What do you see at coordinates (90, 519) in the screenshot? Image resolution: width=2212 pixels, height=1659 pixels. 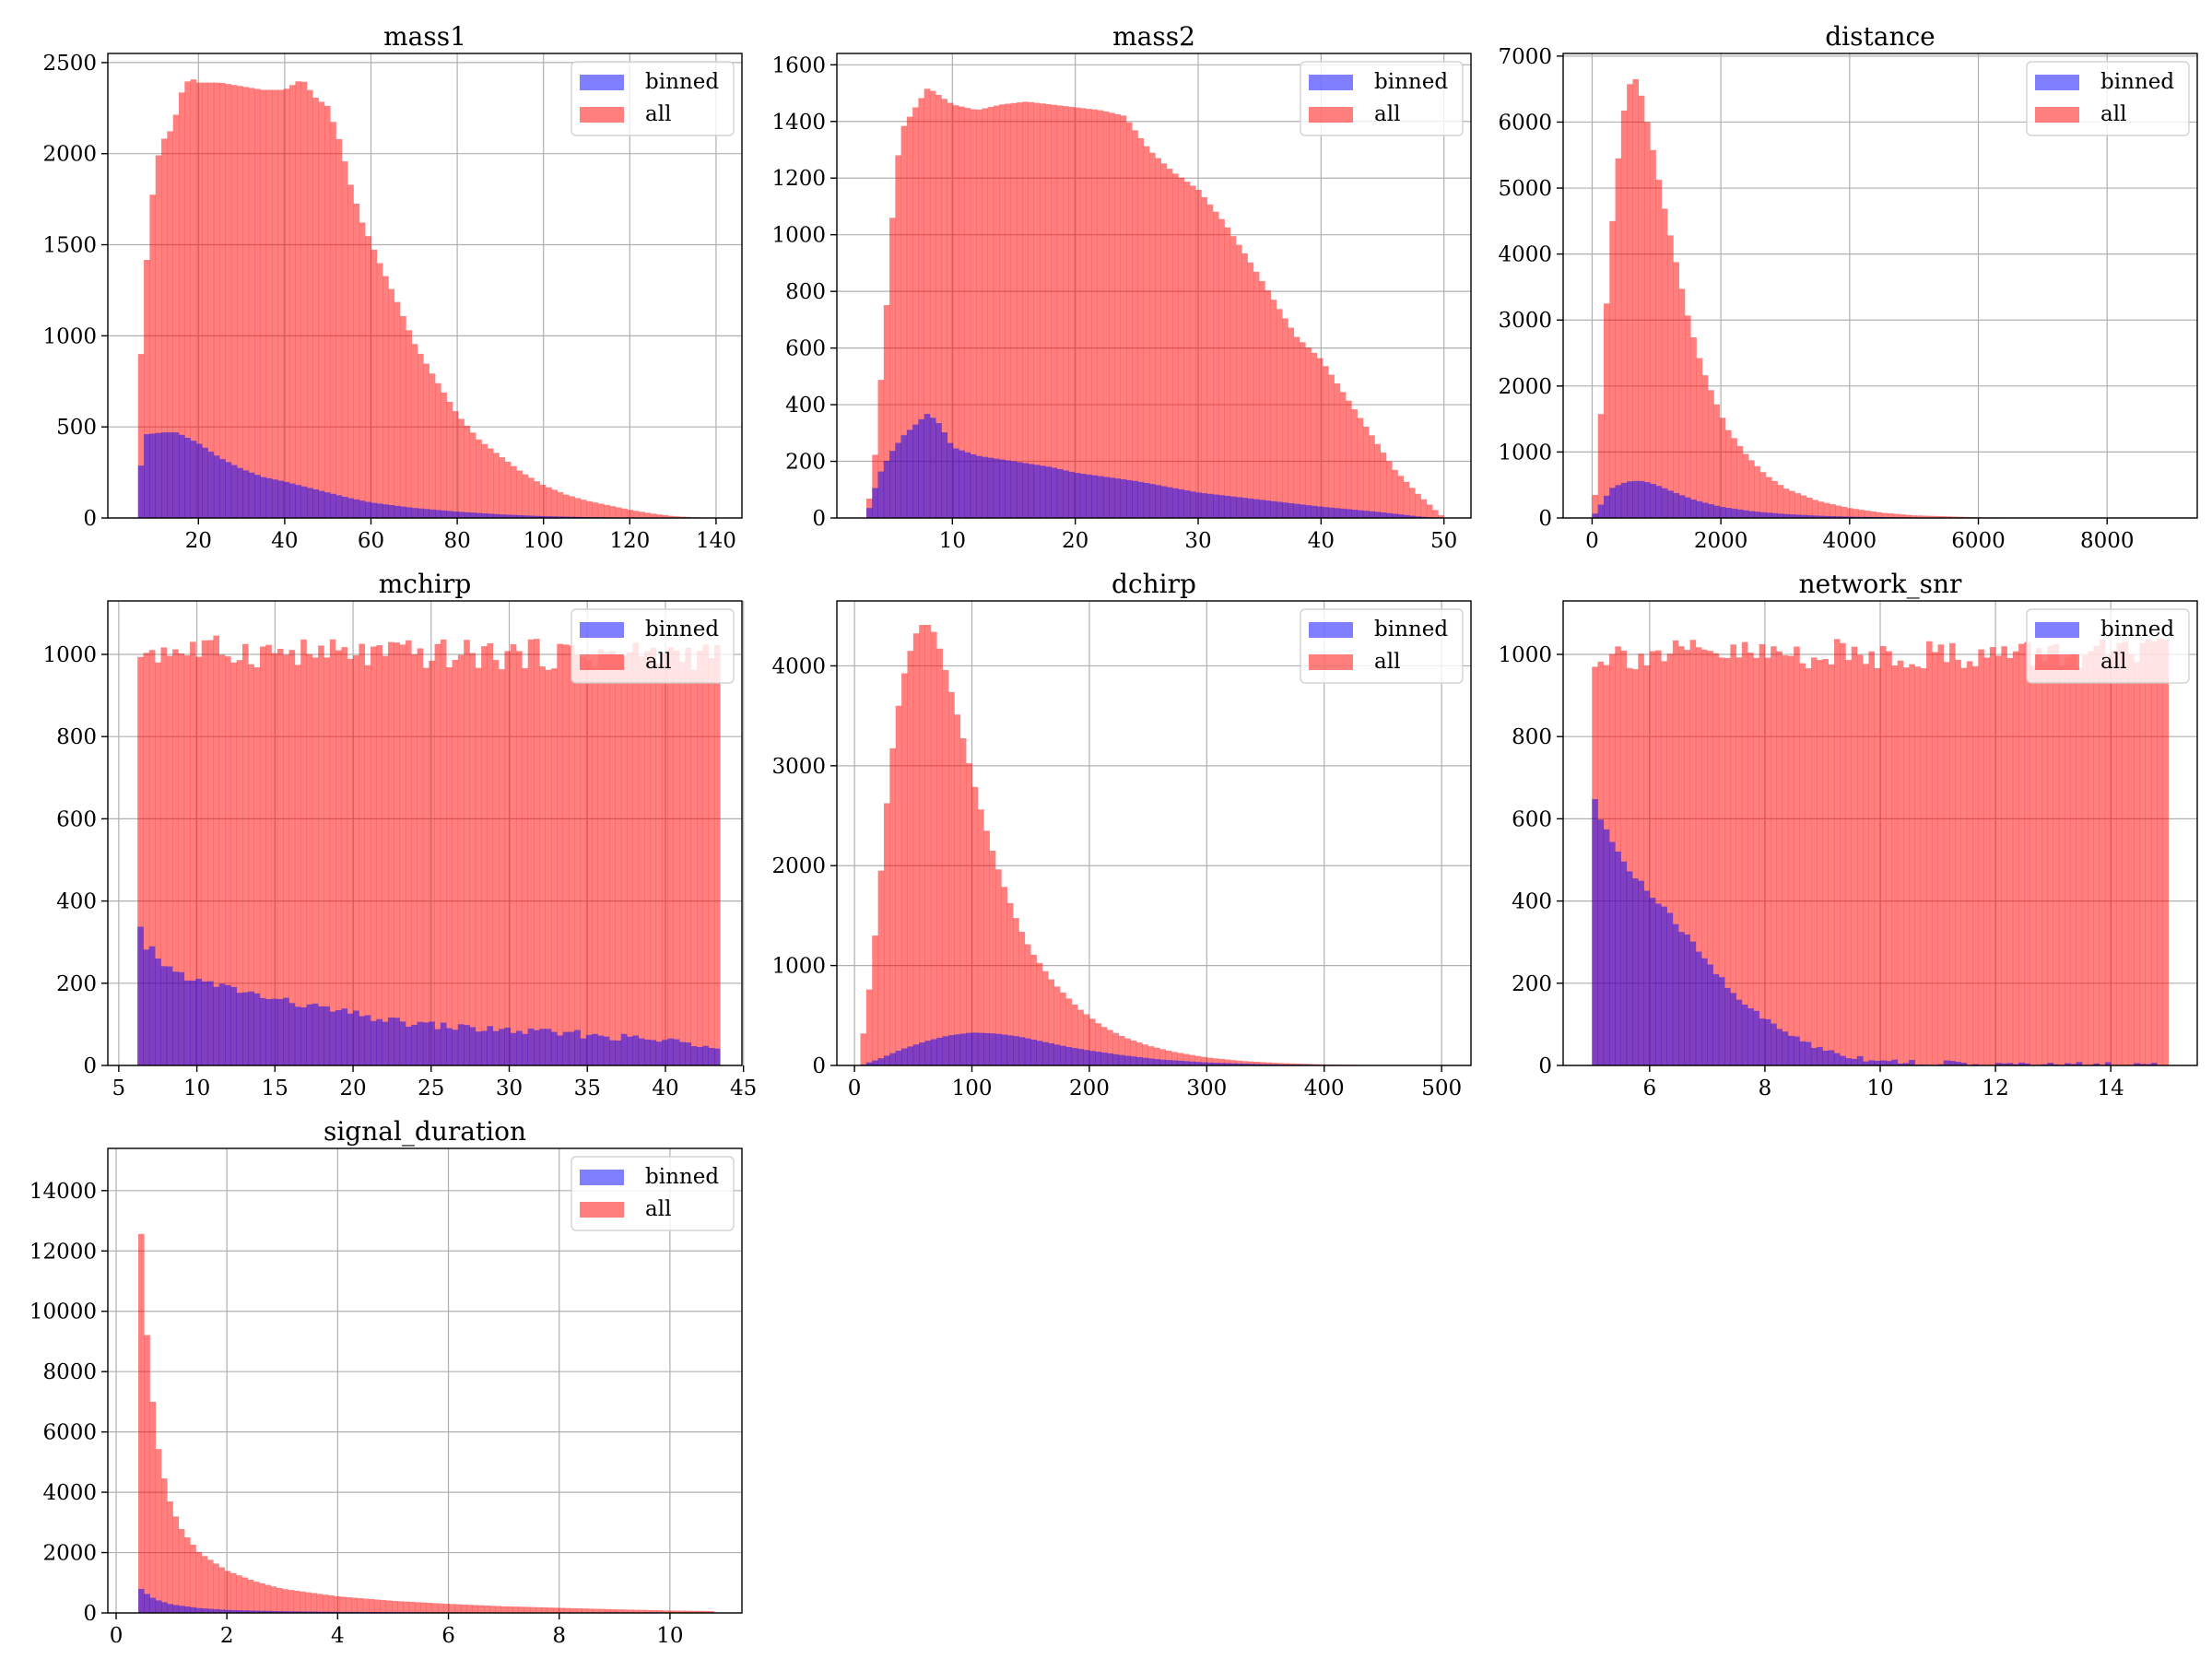 I see `y-tick-label: 0` at bounding box center [90, 519].